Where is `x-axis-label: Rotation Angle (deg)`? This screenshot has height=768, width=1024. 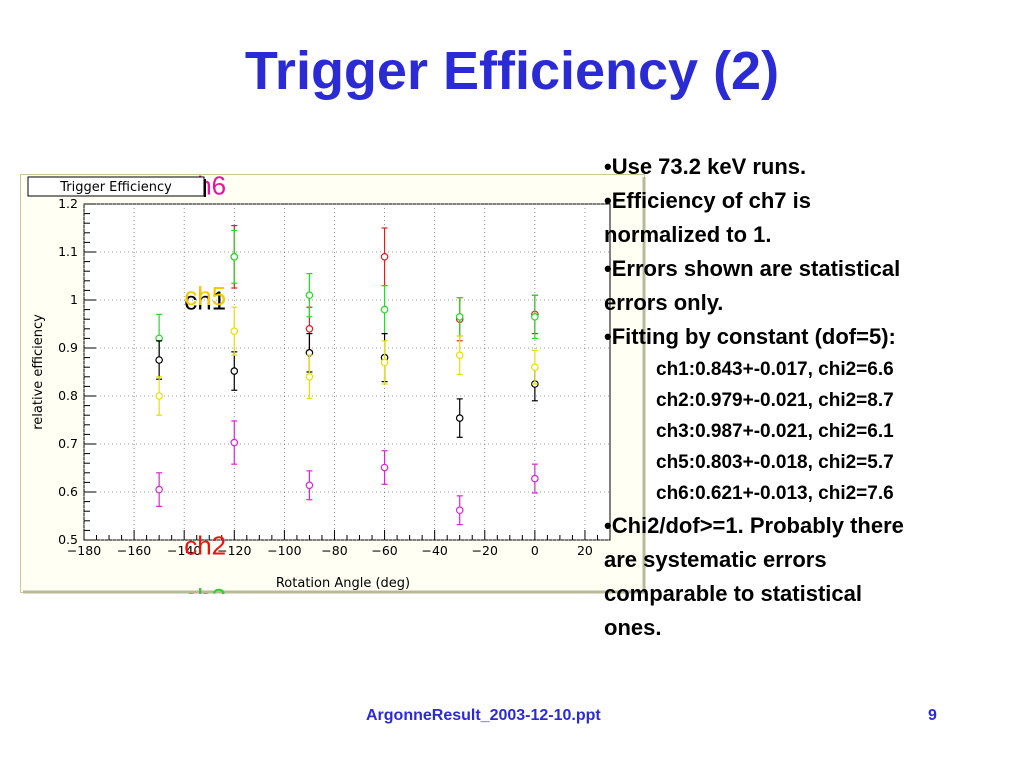
x-axis-label: Rotation Angle (deg) is located at coordinates (343, 583).